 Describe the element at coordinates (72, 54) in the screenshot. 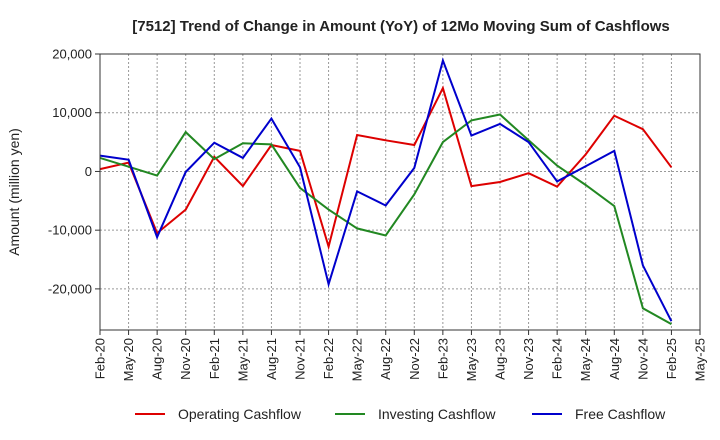

I see `y-tick-label-0: 20,000` at that location.